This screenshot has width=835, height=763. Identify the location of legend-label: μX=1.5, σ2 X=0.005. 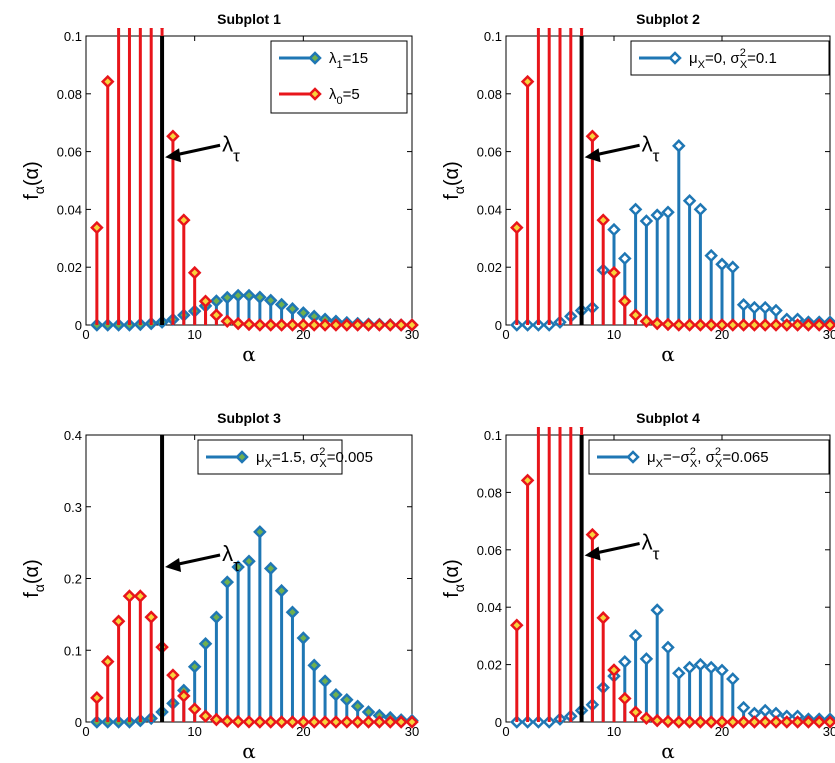
(314, 458).